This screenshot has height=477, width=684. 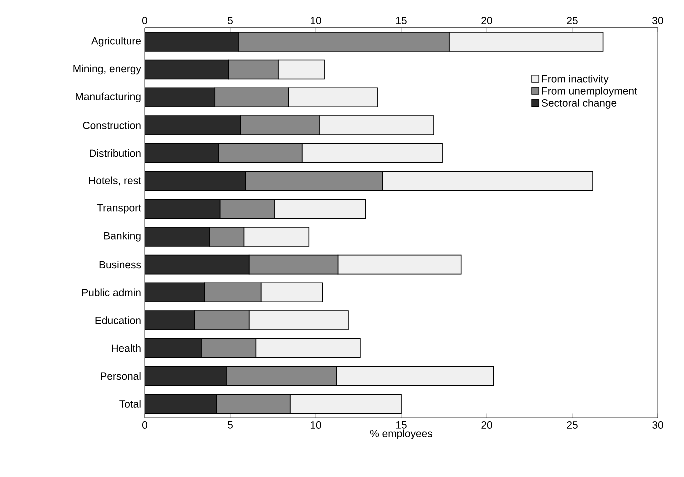 I want to click on y-tick-label: Business, so click(x=121, y=264).